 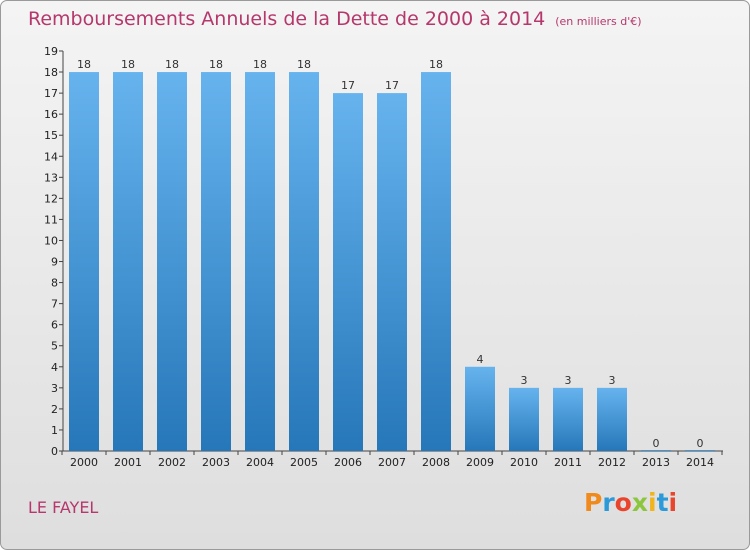 What do you see at coordinates (568, 462) in the screenshot?
I see `x-tick-label: 2011` at bounding box center [568, 462].